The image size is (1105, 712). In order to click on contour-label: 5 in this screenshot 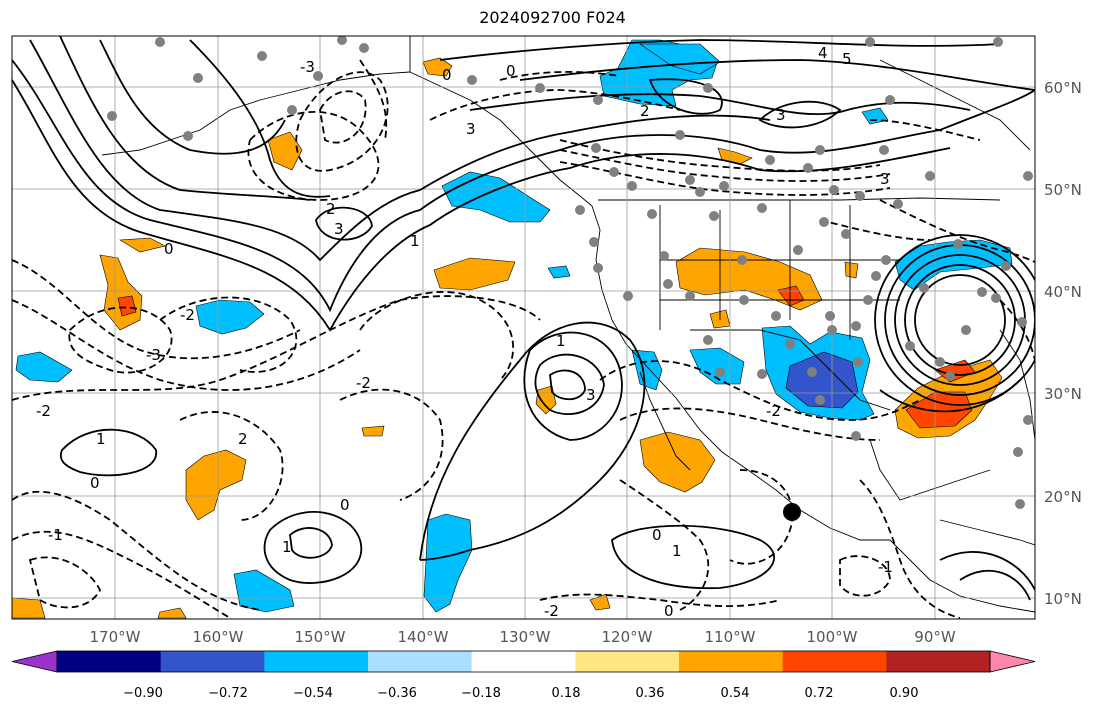, I will do `click(847, 59)`.